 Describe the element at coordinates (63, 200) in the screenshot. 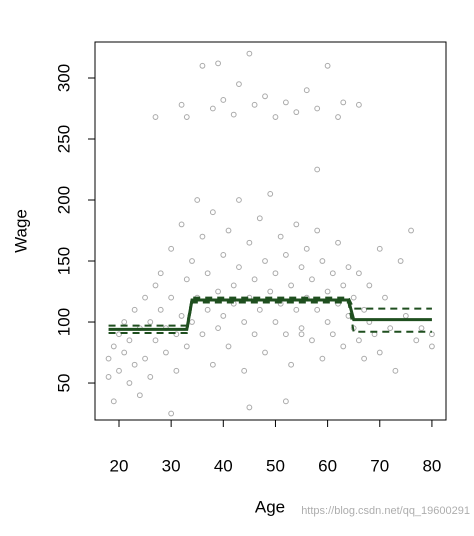

I see `y-tick-label: 200` at that location.